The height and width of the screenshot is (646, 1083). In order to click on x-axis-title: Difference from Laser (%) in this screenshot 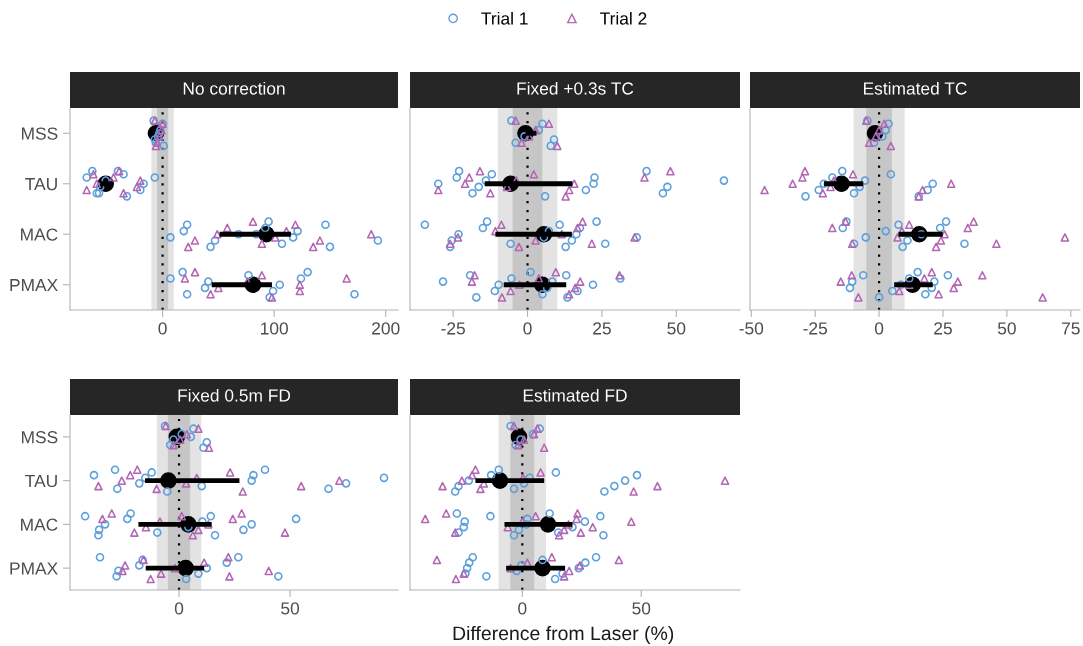, I will do `click(563, 635)`.